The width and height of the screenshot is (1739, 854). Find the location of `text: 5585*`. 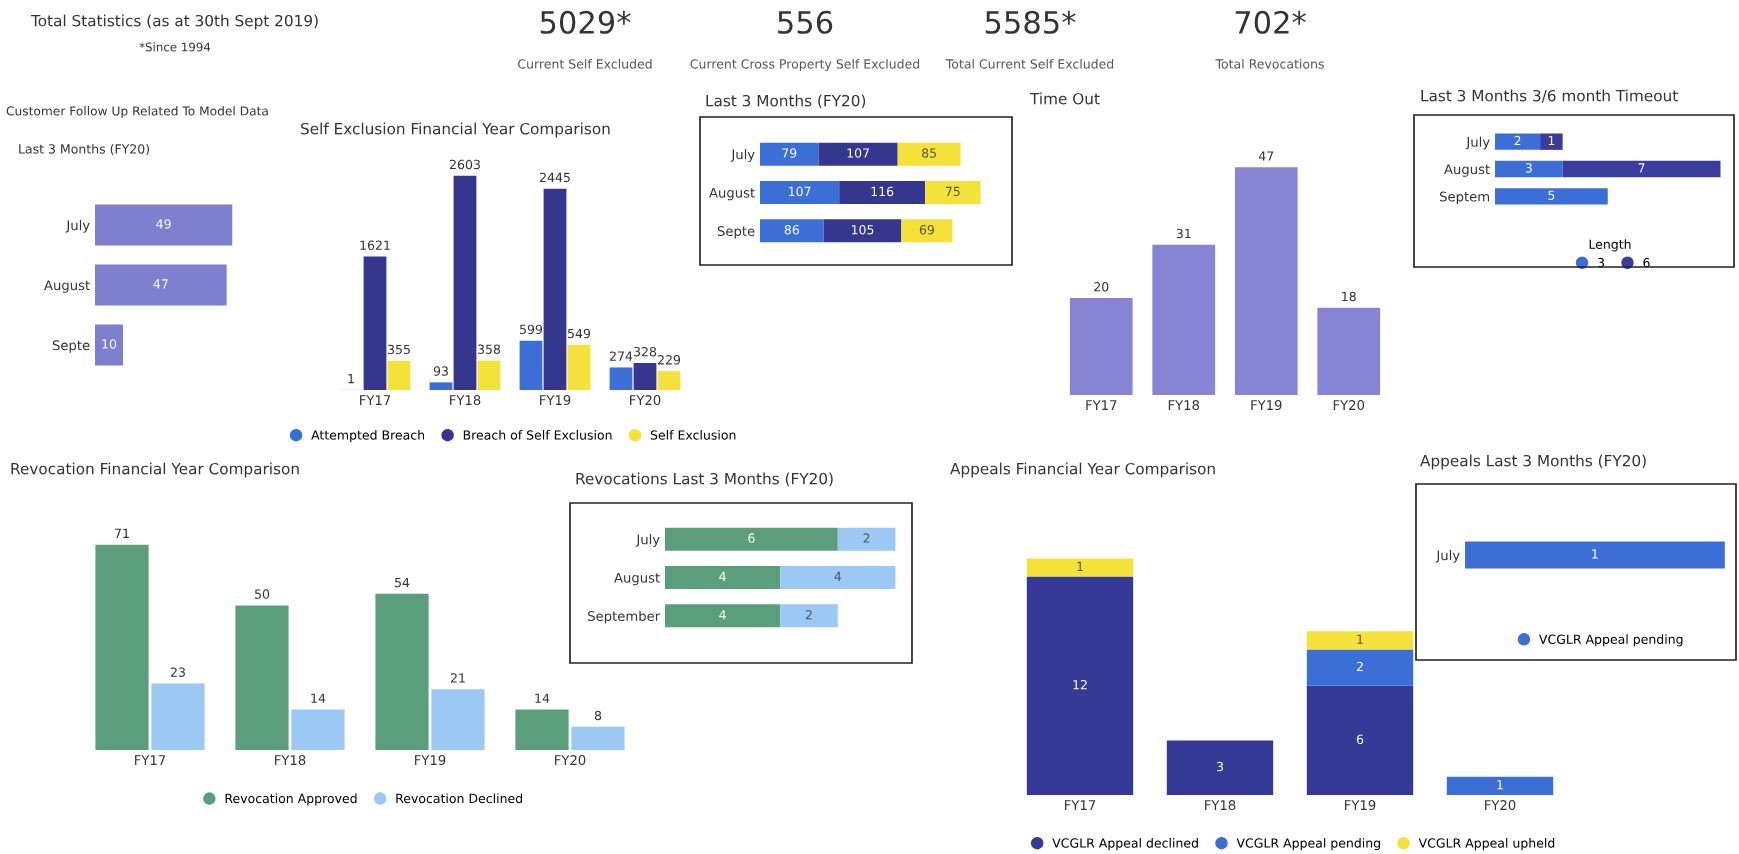

text: 5585* is located at coordinates (1030, 22).